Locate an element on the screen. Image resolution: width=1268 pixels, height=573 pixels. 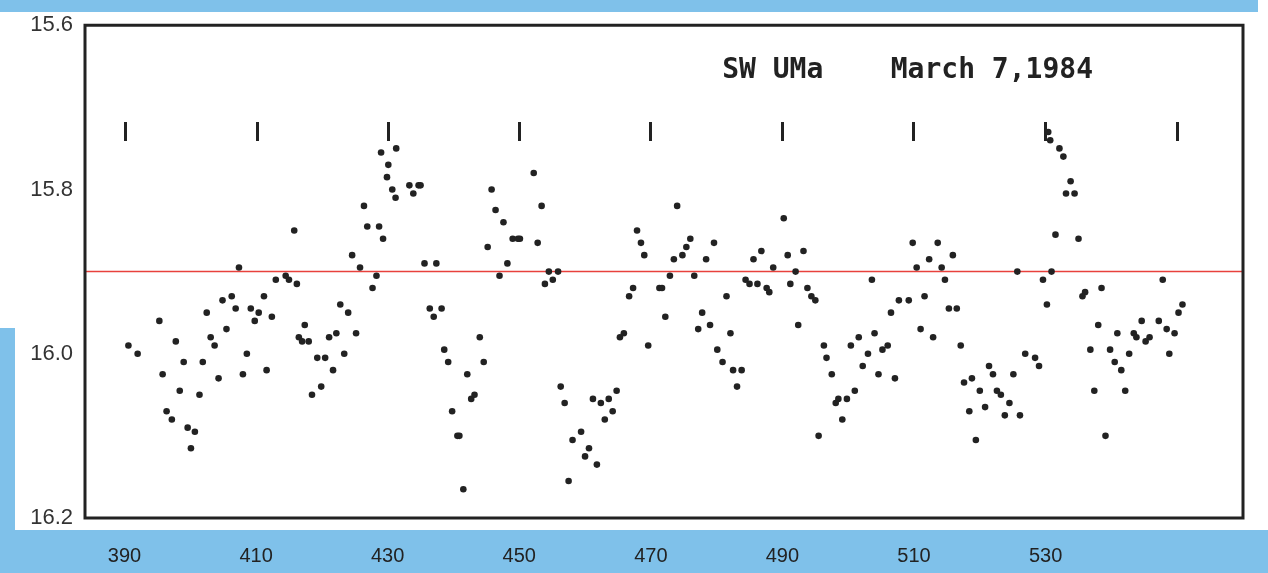
x-tick-label: 510 is located at coordinates (914, 554).